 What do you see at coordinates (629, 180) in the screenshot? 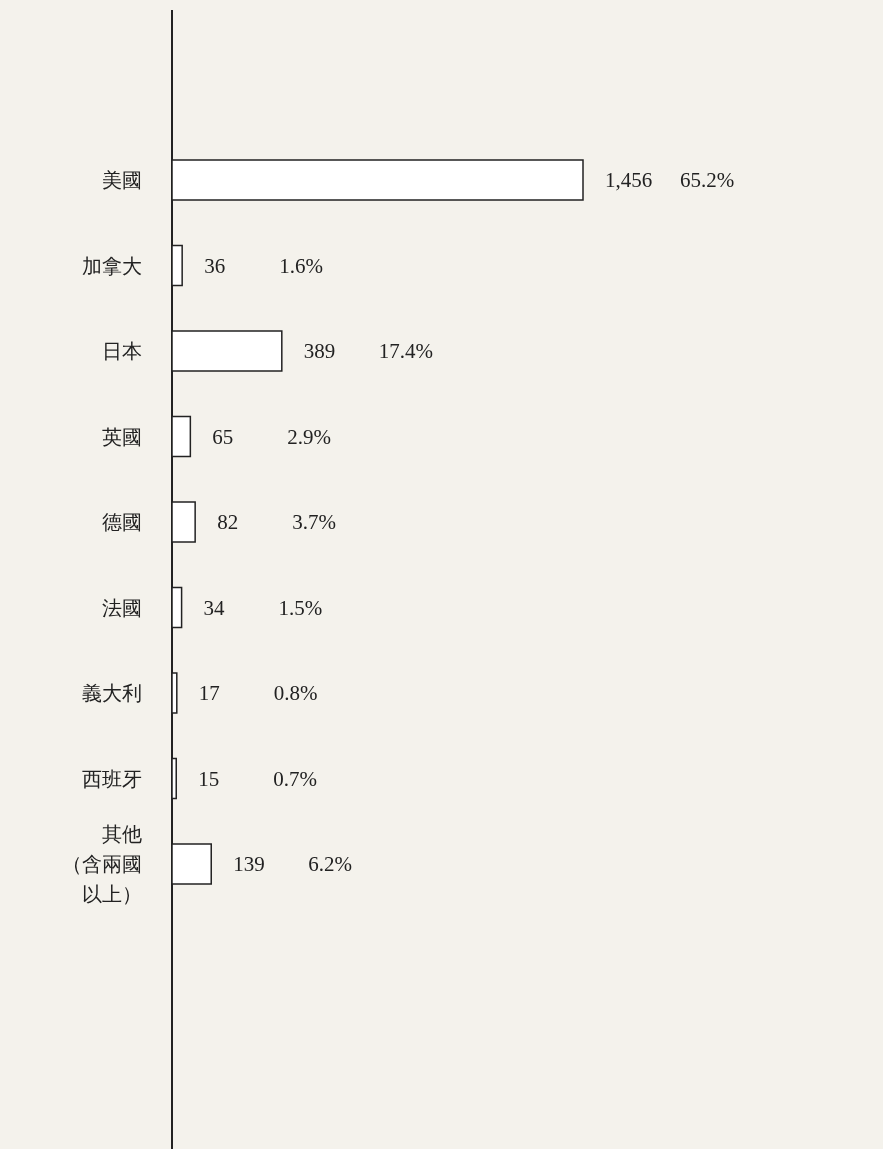
I see `data-label: 1,456` at bounding box center [629, 180].